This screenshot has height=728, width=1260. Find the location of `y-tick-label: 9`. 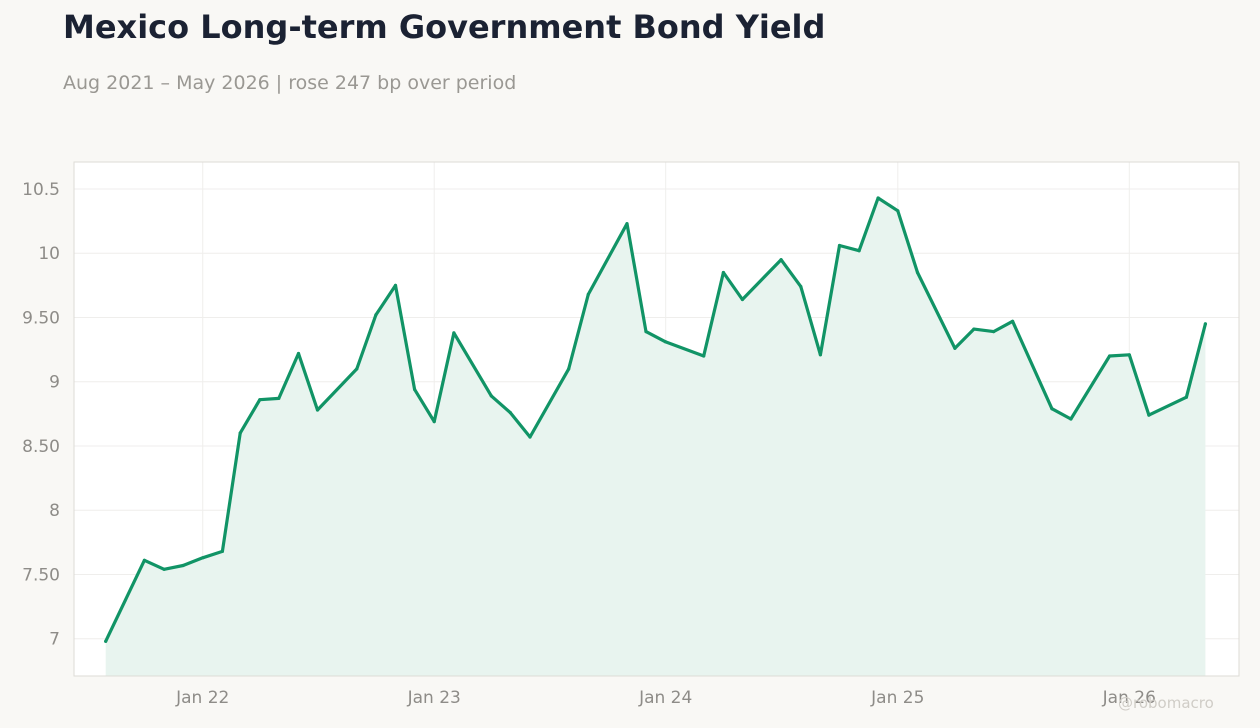

y-tick-label: 9 is located at coordinates (54, 383).